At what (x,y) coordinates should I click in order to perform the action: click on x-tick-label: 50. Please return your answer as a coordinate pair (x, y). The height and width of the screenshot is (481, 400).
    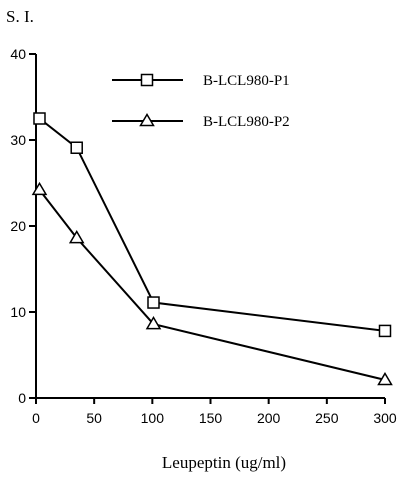
    Looking at the image, I should click on (94, 418).